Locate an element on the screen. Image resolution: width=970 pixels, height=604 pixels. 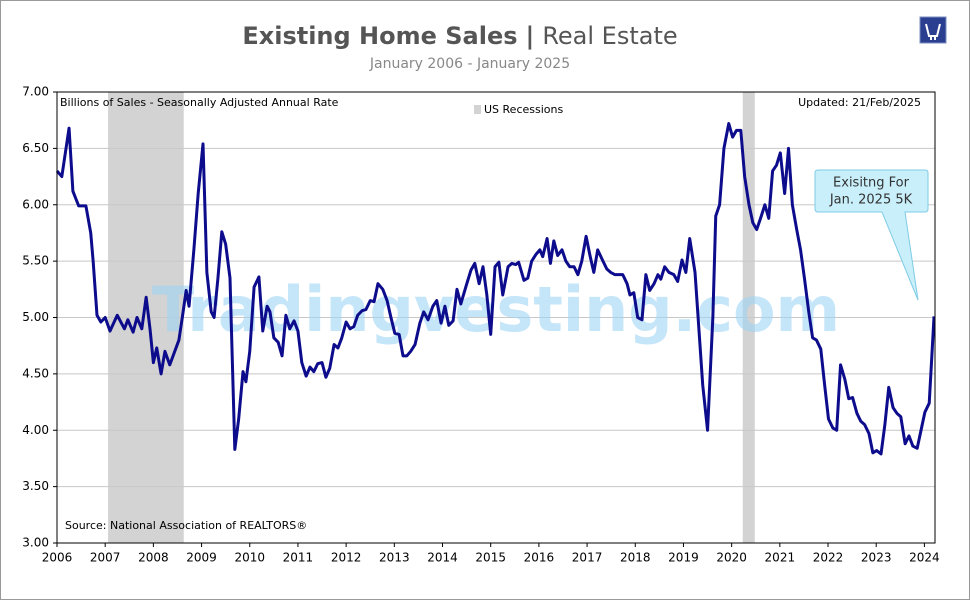
legend-label: US Recessions is located at coordinates (523, 109).